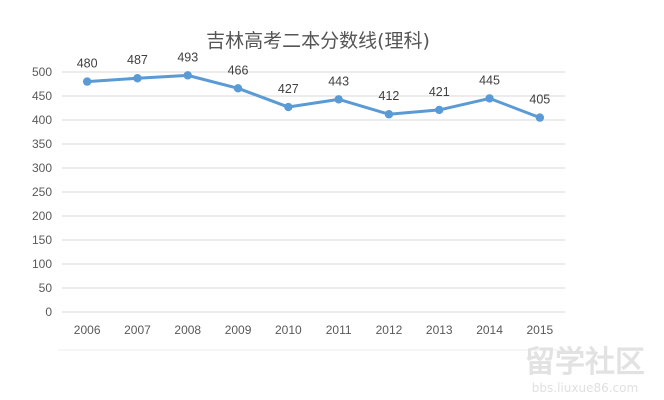 This screenshot has height=400, width=664. Describe the element at coordinates (338, 81) in the screenshot. I see `data-label: 443` at that location.